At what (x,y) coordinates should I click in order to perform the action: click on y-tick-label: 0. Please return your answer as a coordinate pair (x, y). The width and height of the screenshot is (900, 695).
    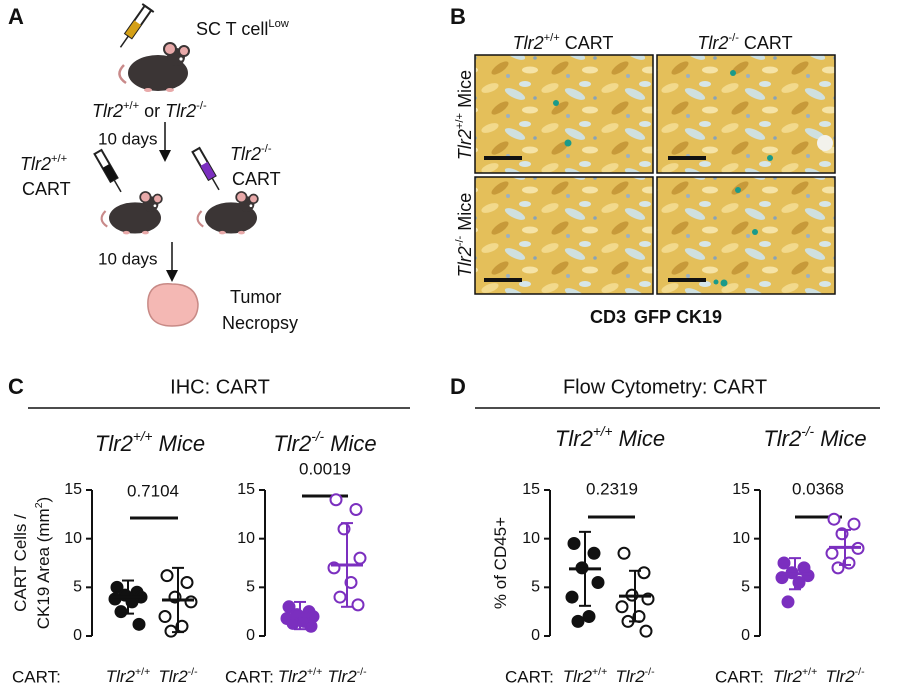
    Looking at the image, I should click on (535, 635).